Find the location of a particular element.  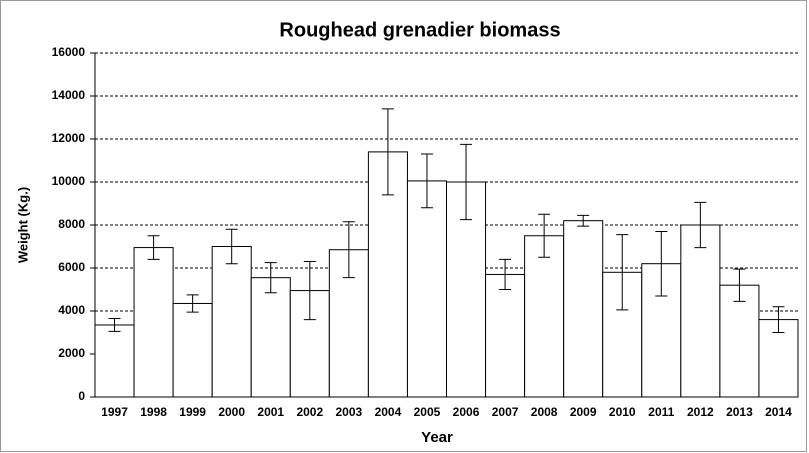

y-tick-label: 0 is located at coordinates (81, 396).